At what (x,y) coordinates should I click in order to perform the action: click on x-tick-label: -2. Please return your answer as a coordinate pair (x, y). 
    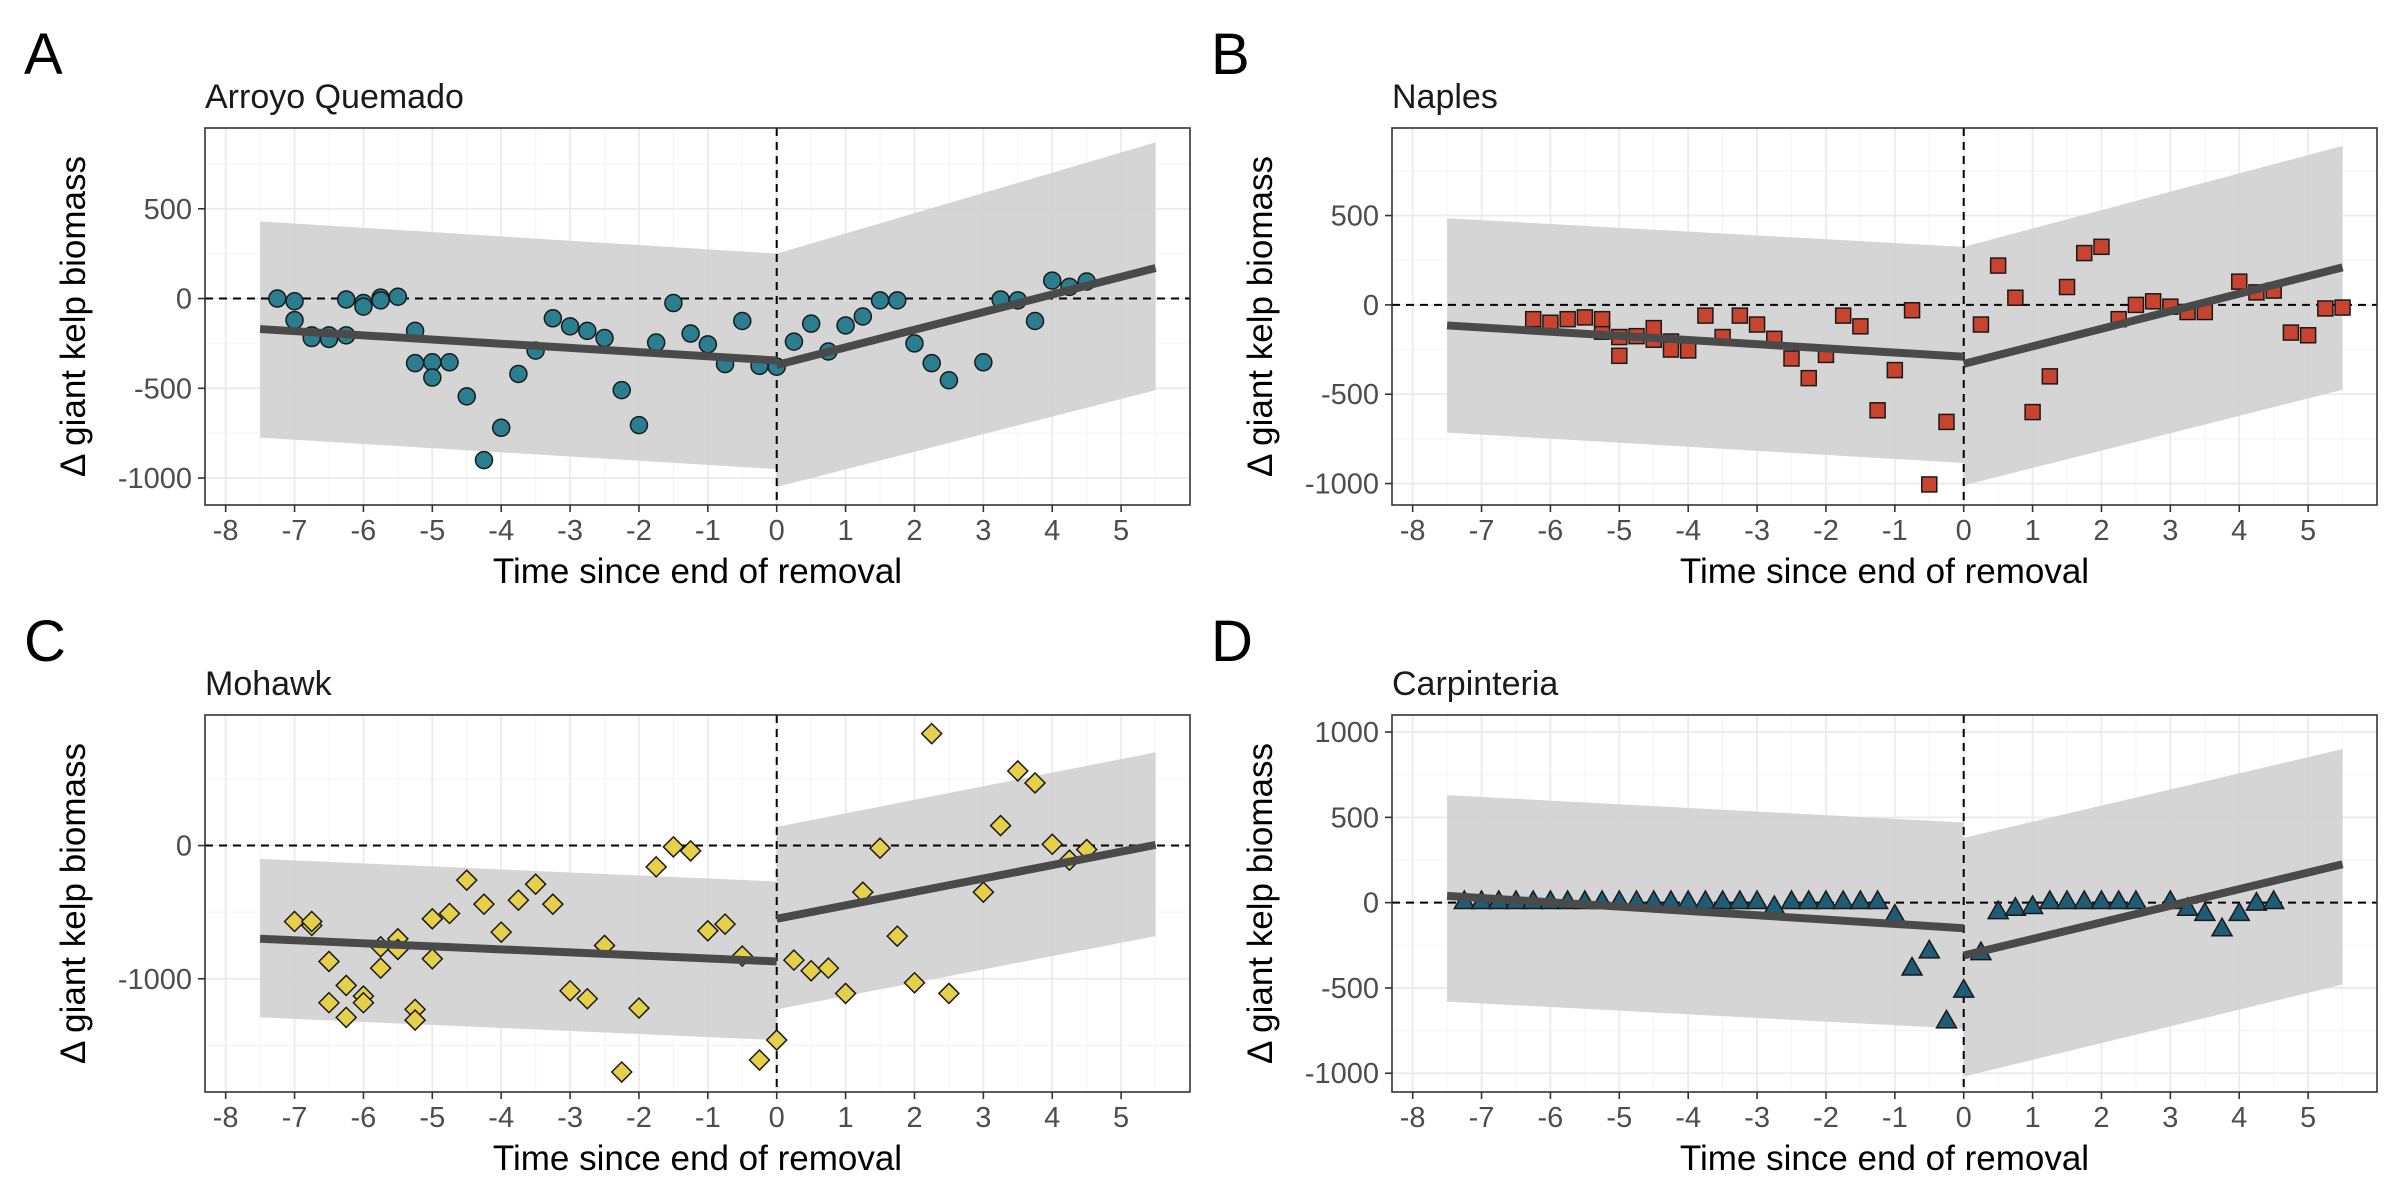
    Looking at the image, I should click on (639, 531).